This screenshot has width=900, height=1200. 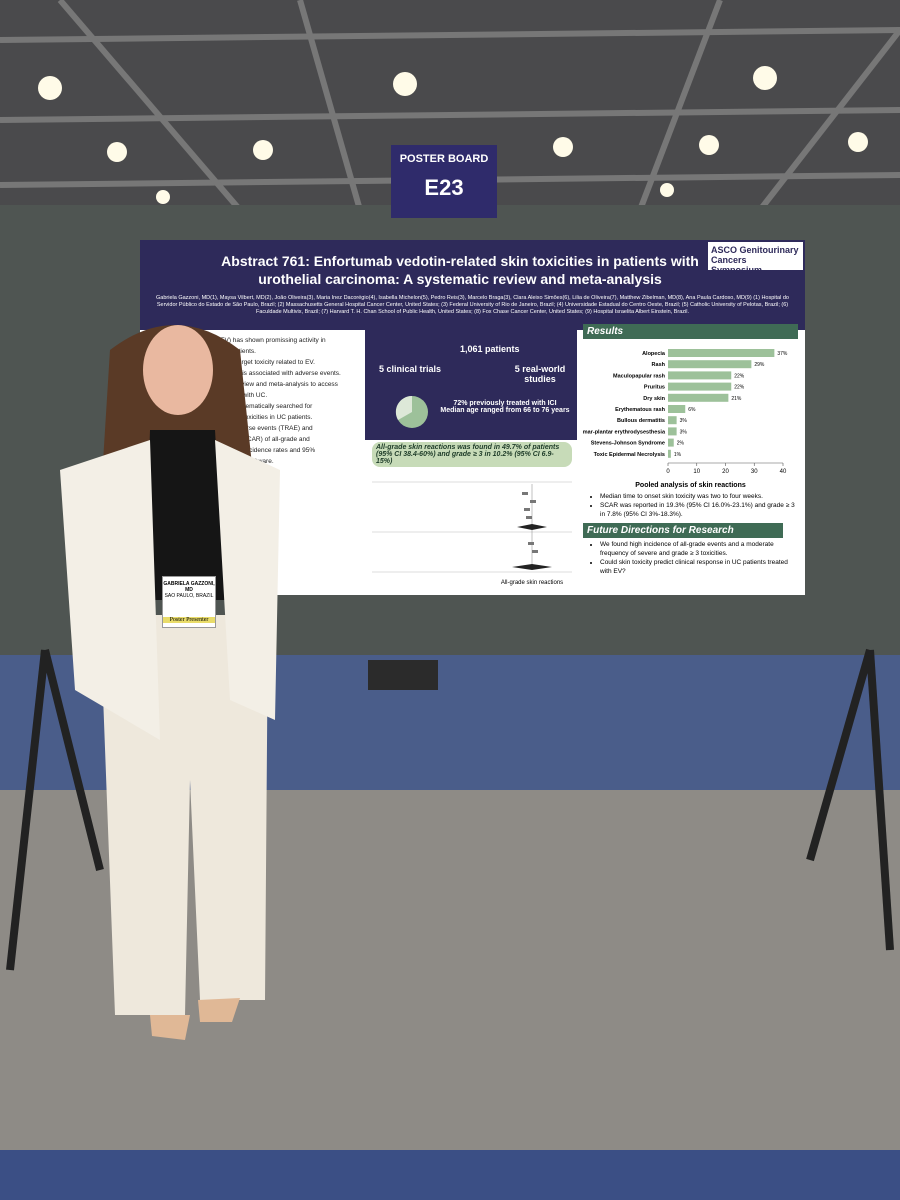 What do you see at coordinates (759, 365) in the screenshot?
I see `value-label: 29%` at bounding box center [759, 365].